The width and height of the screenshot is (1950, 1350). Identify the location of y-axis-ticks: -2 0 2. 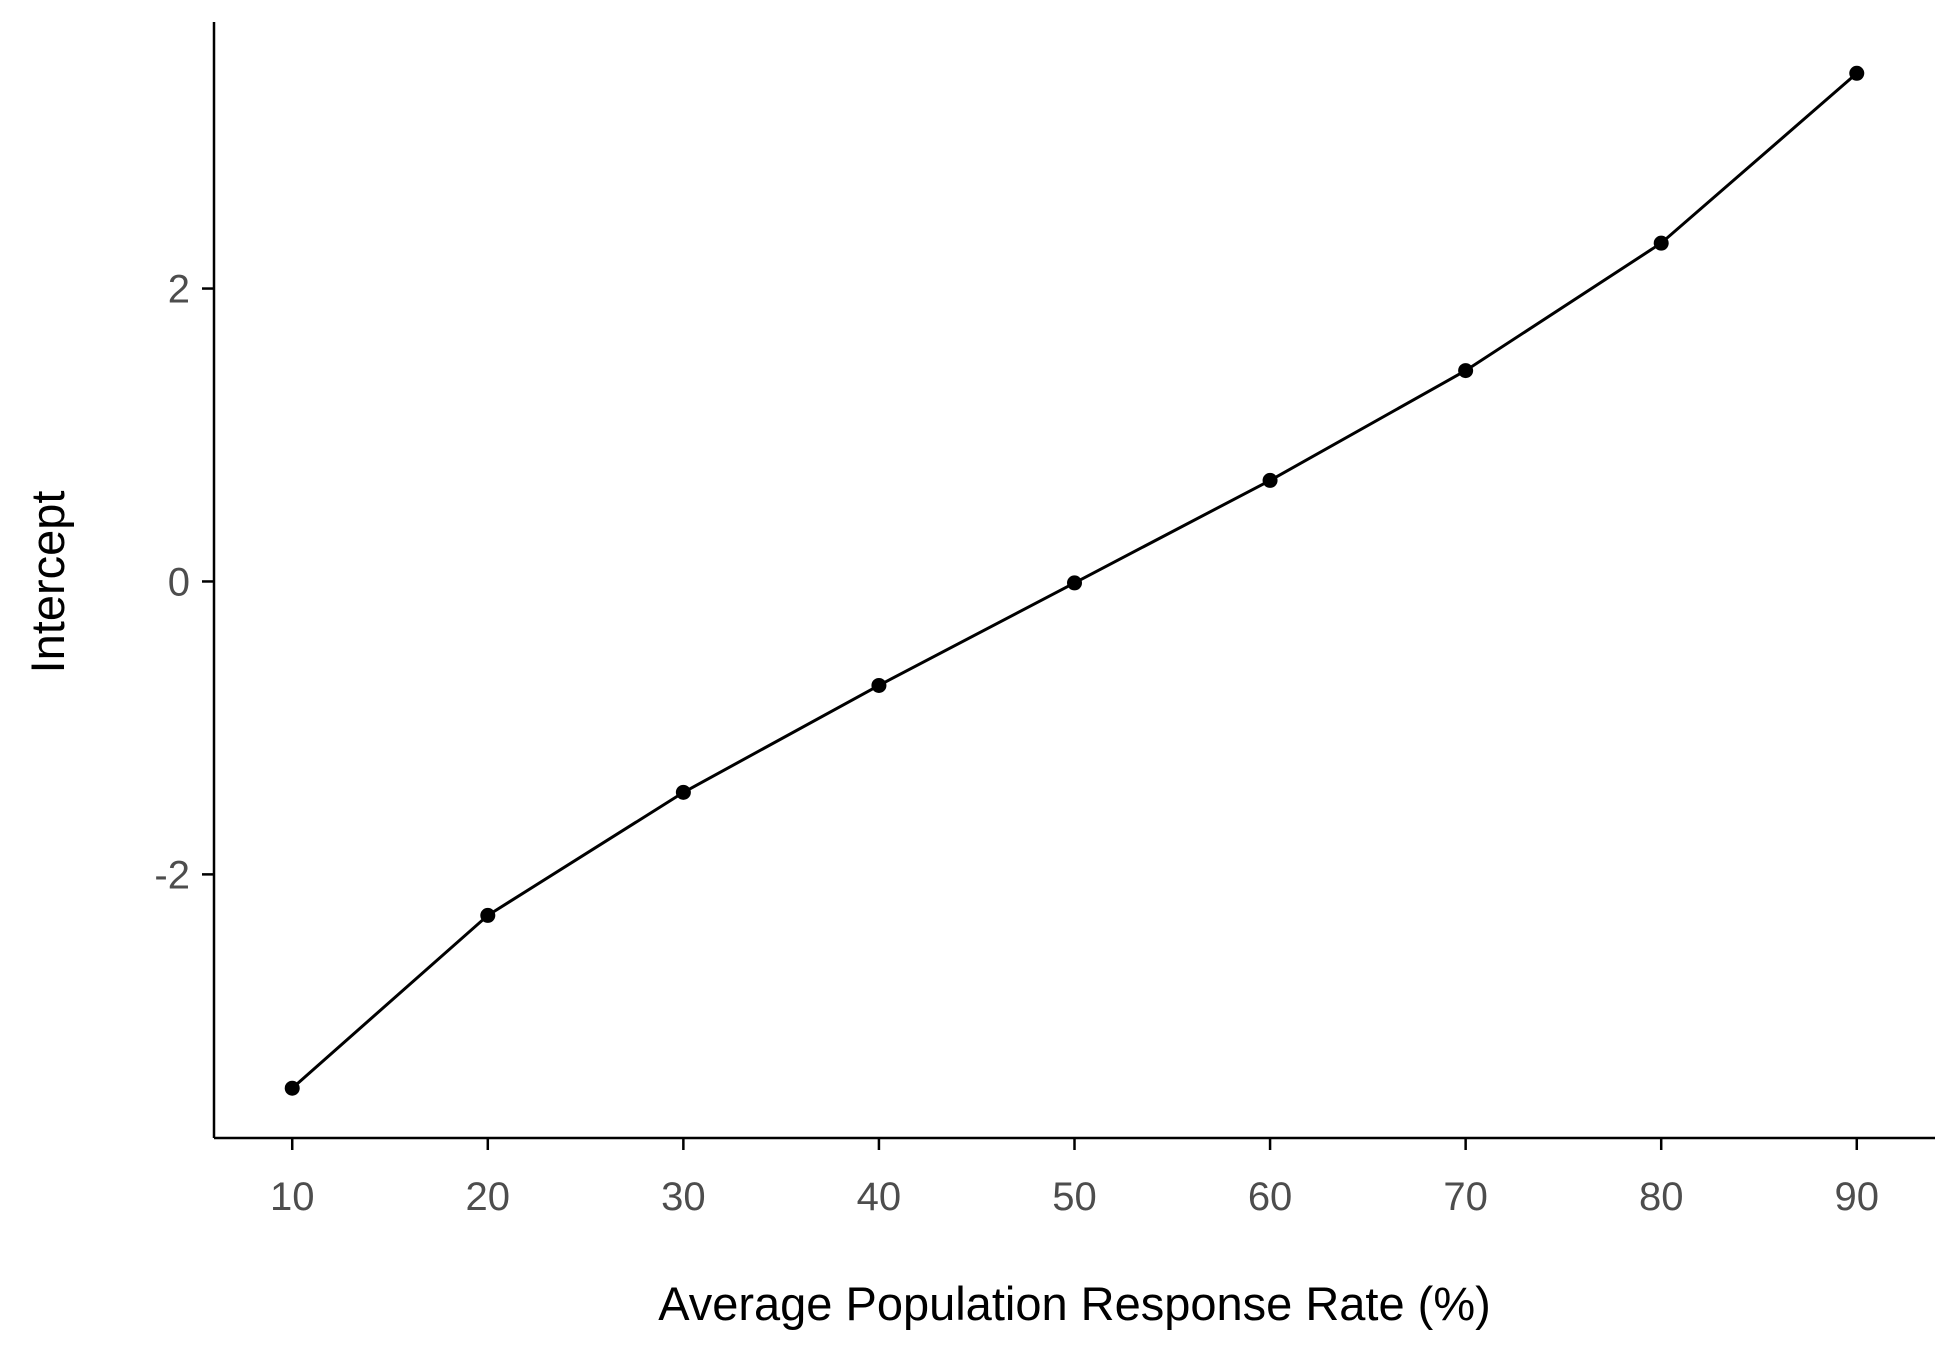
(184, 582).